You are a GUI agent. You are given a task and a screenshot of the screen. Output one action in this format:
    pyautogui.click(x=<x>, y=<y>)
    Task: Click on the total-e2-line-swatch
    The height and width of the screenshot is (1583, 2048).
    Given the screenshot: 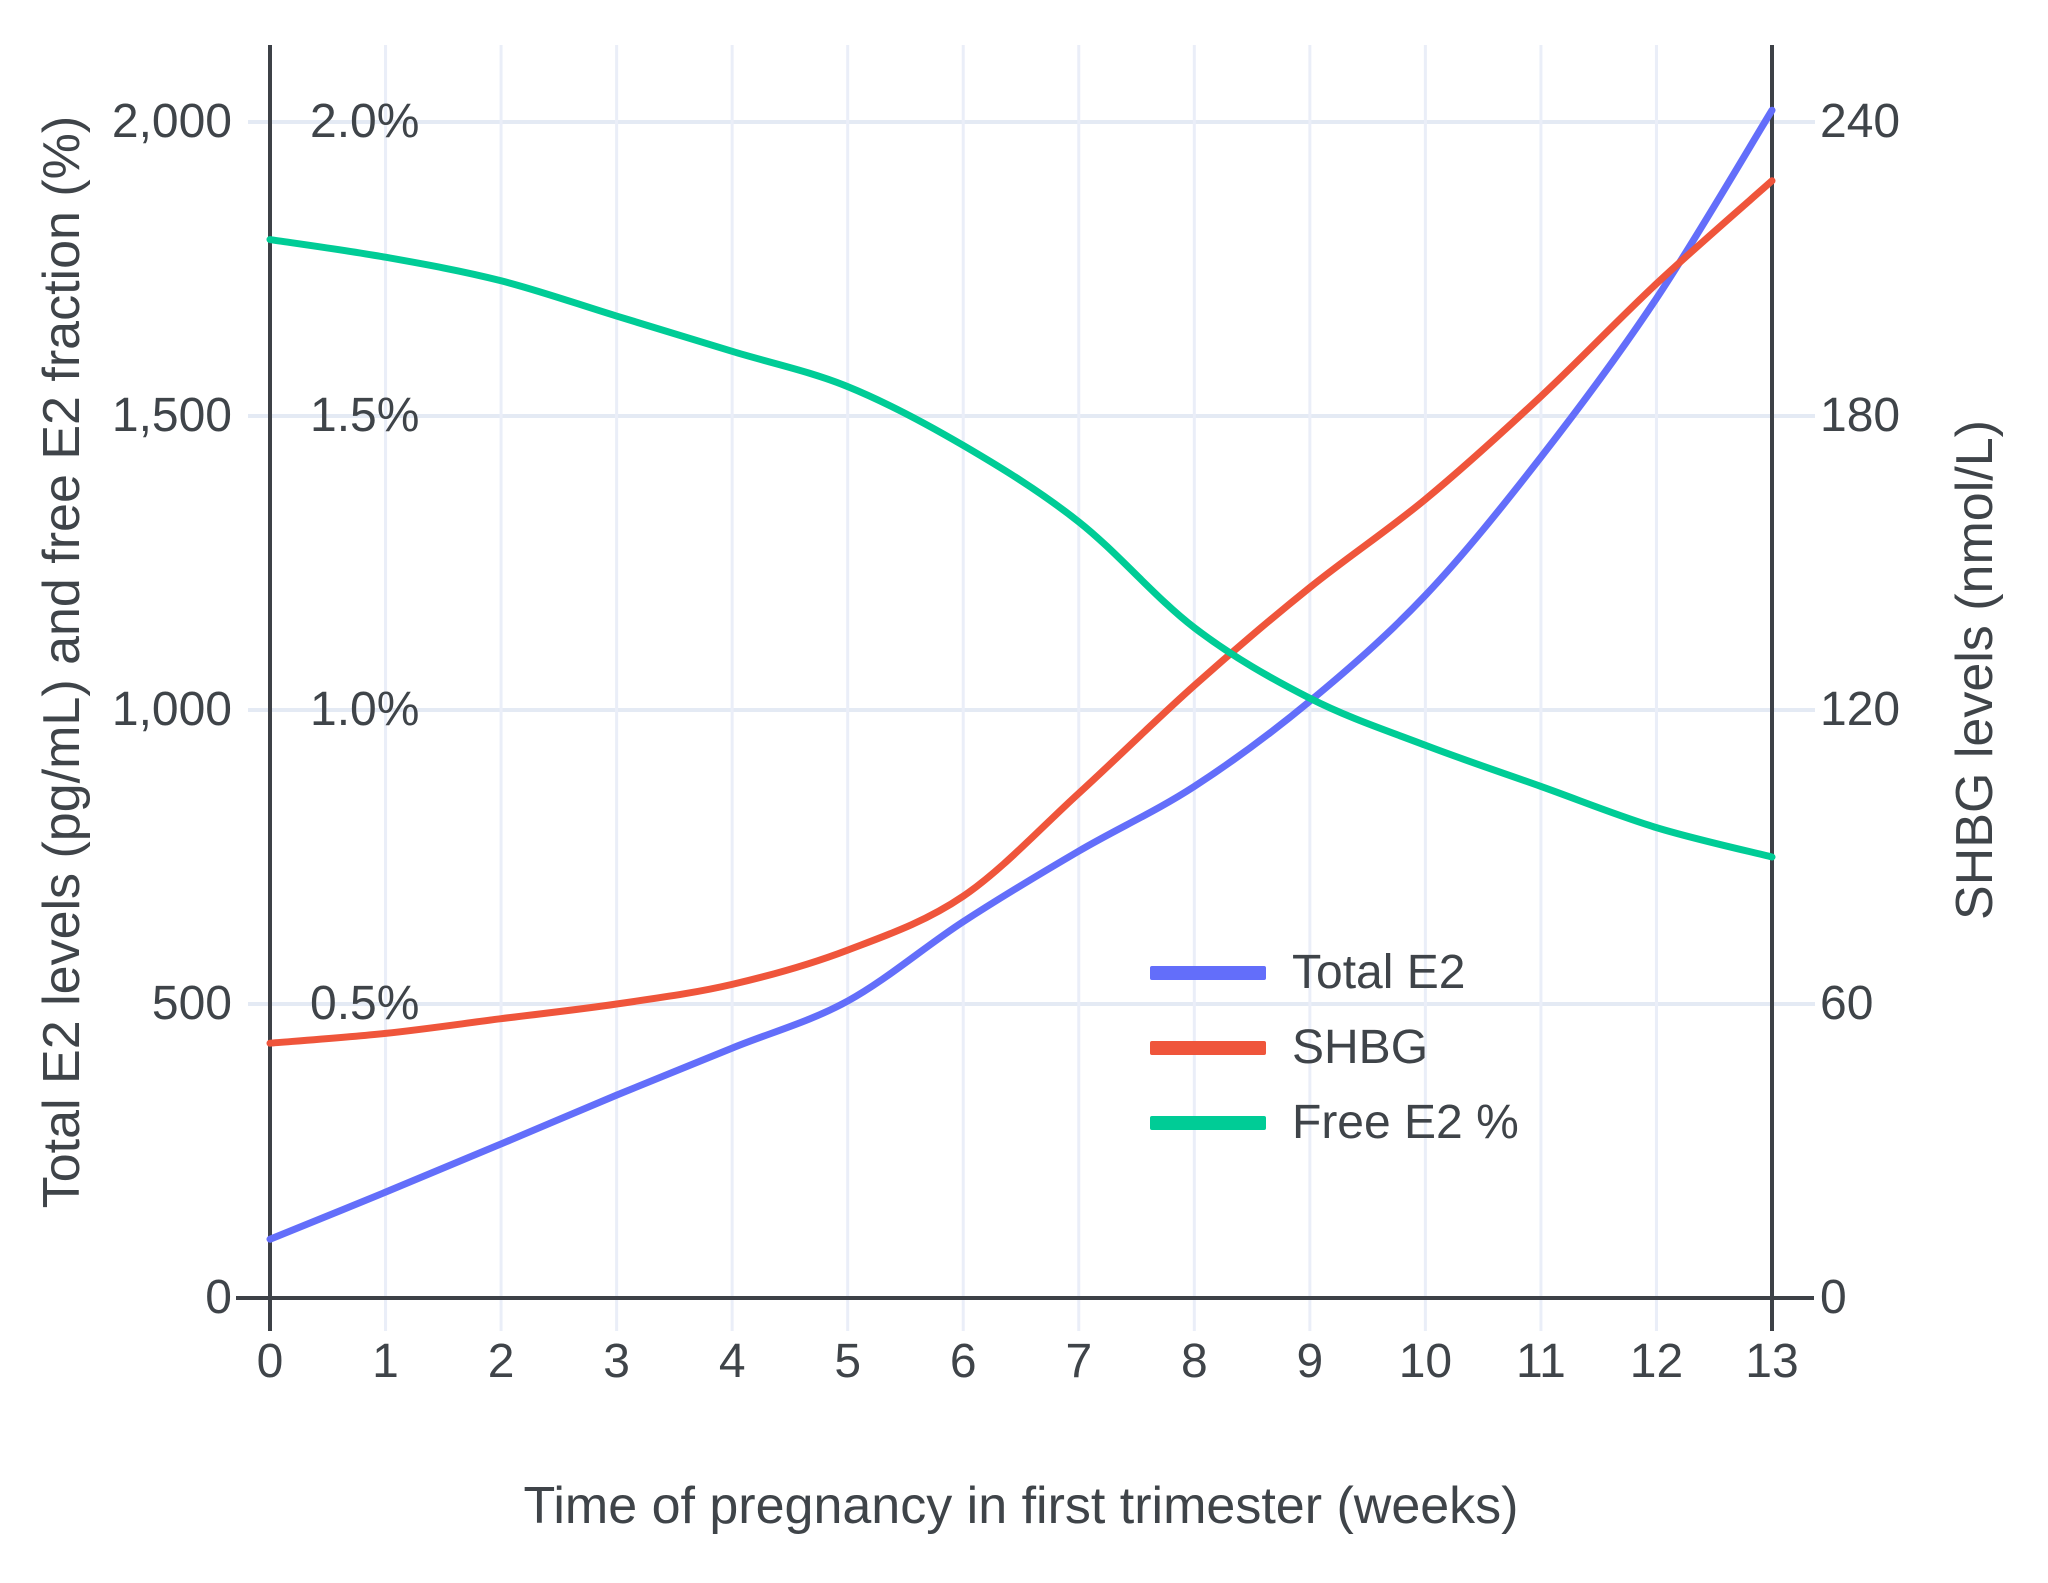 What is the action you would take?
    pyautogui.click(x=1208, y=973)
    